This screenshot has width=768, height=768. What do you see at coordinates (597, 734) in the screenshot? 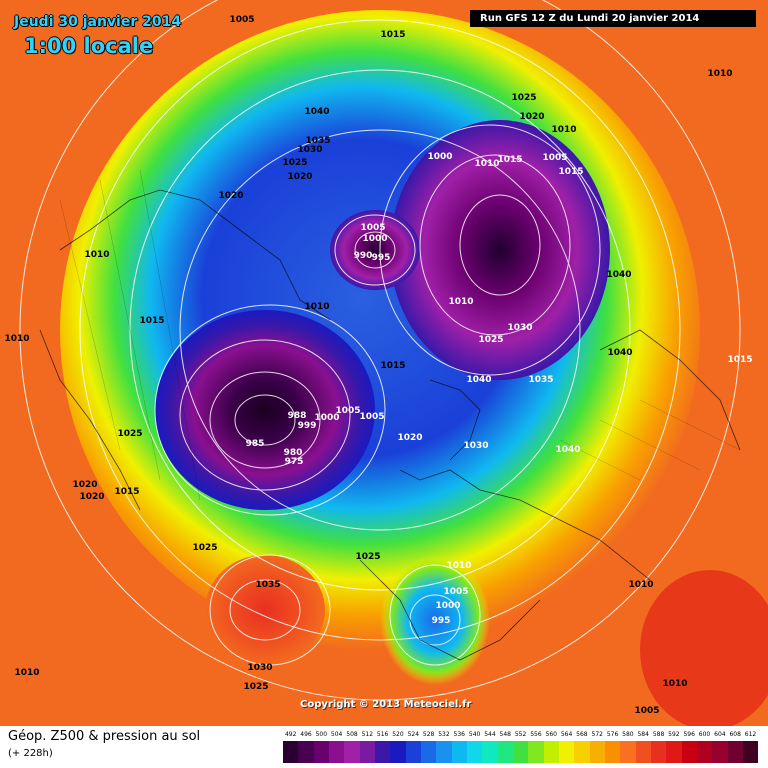
I see `scale-label: 572` at bounding box center [597, 734].